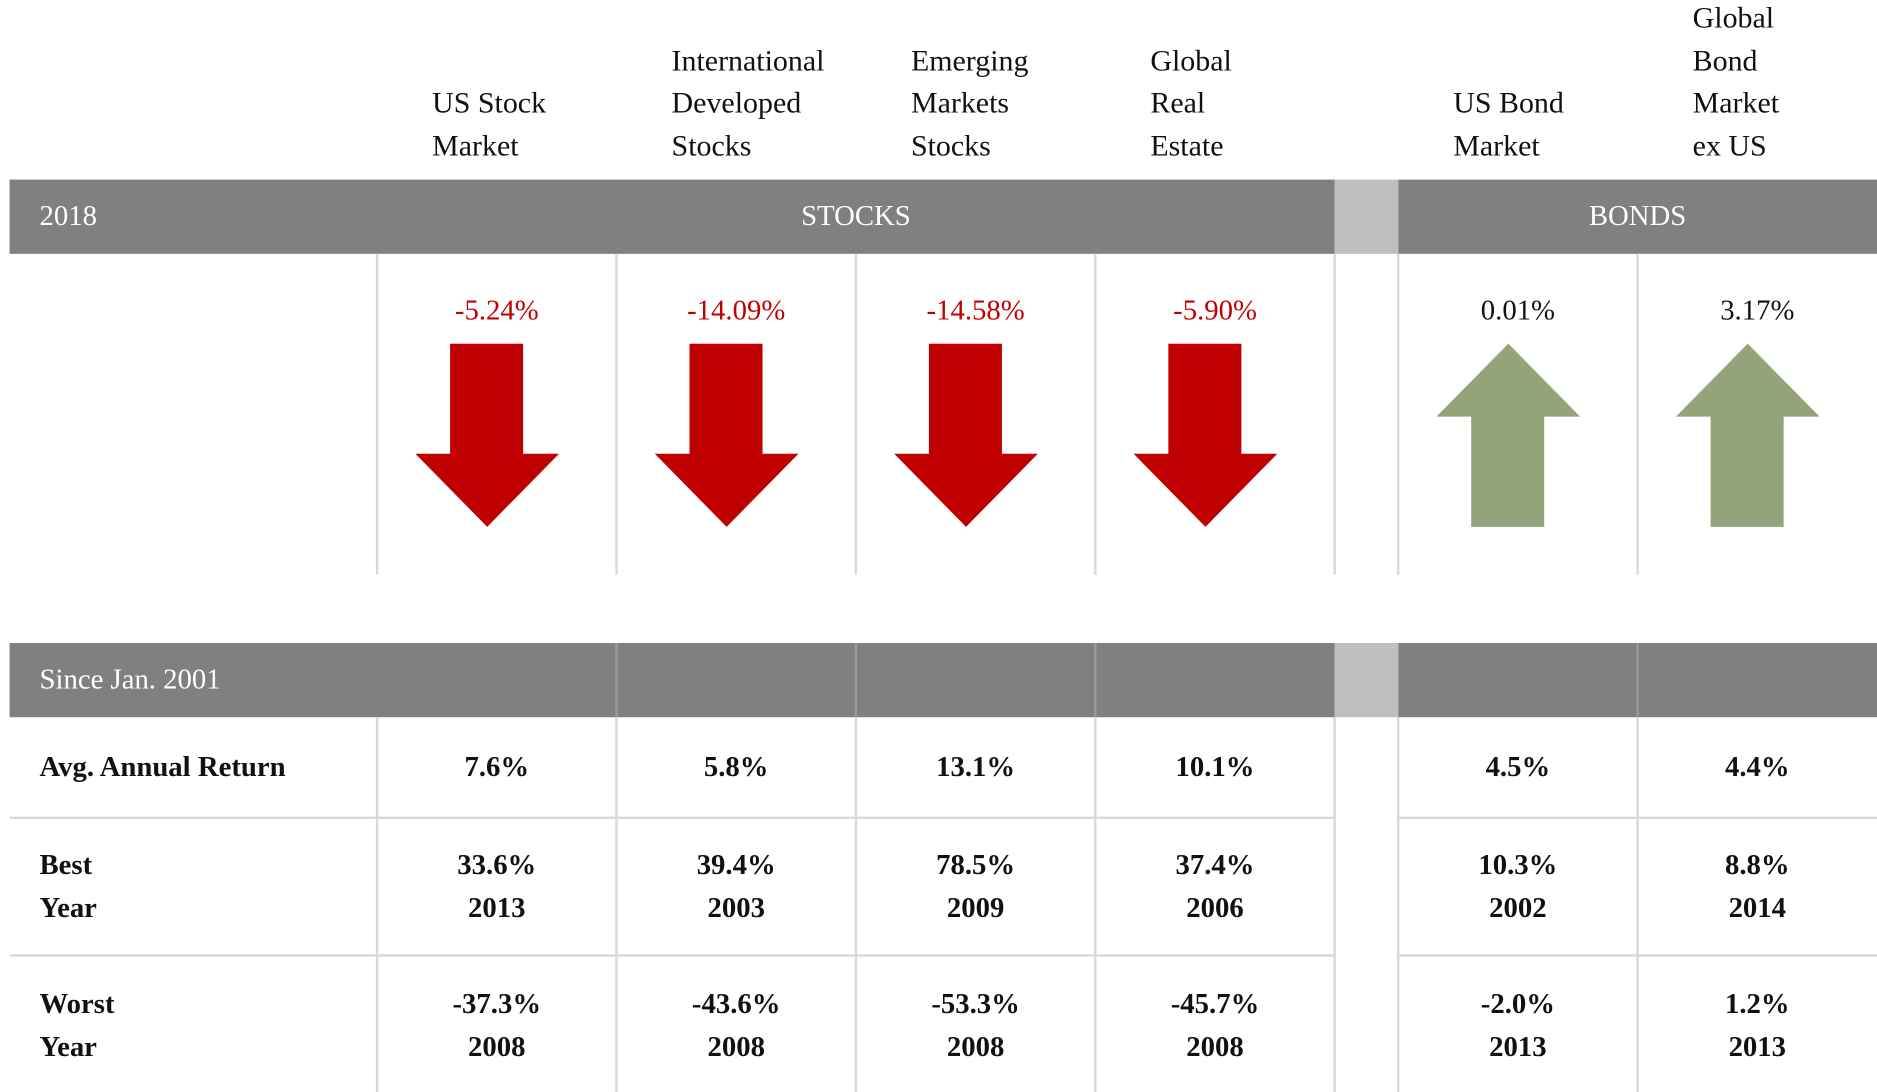 The height and width of the screenshot is (1092, 1877). What do you see at coordinates (66, 866) in the screenshot?
I see `row-label: Best` at bounding box center [66, 866].